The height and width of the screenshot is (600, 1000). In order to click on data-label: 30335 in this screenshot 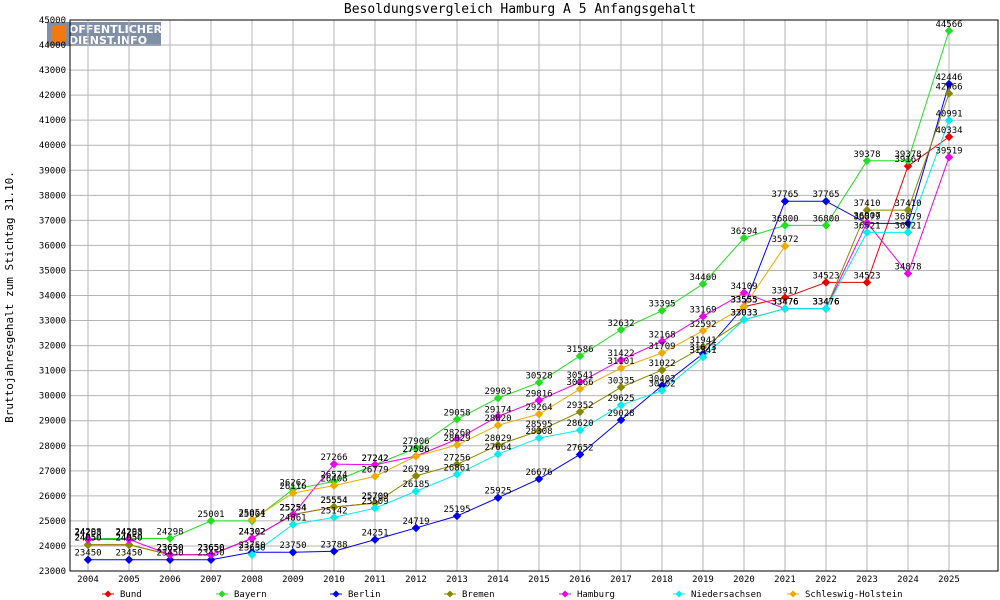, I will do `click(620, 381)`.